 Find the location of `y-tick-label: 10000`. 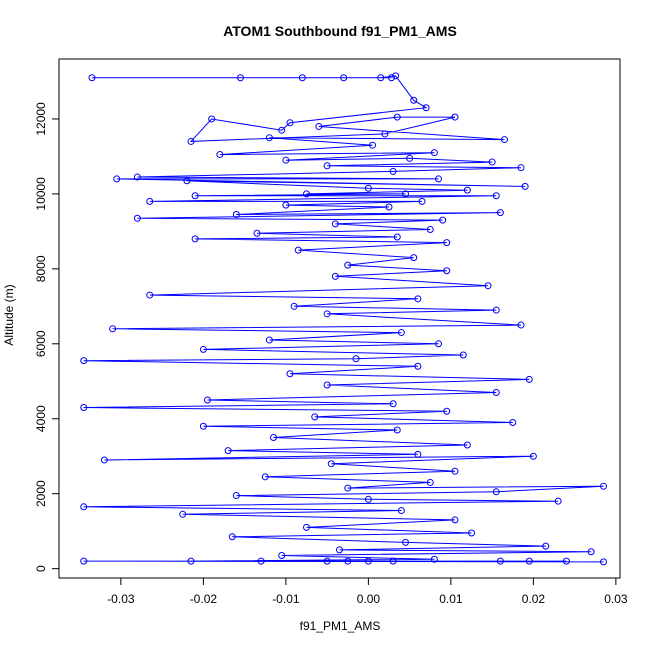

y-tick-label: 10000 is located at coordinates (41, 194).